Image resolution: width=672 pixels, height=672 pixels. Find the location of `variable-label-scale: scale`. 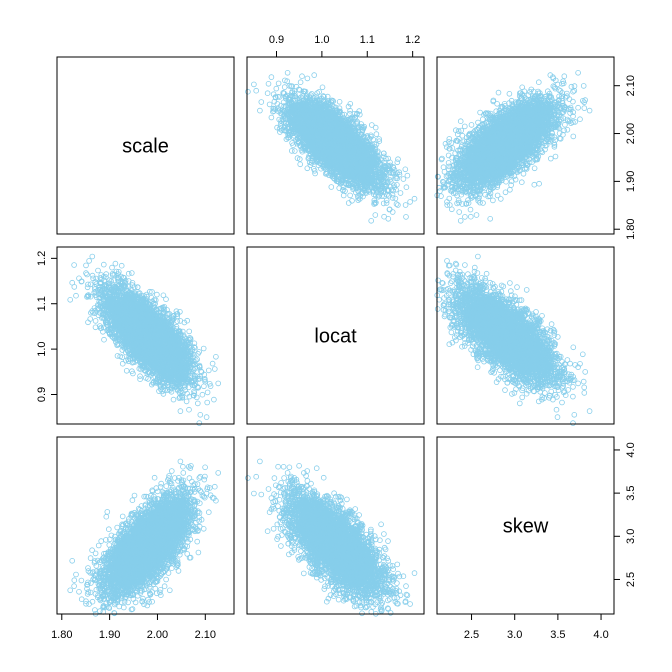

variable-label-scale: scale is located at coordinates (145, 147).